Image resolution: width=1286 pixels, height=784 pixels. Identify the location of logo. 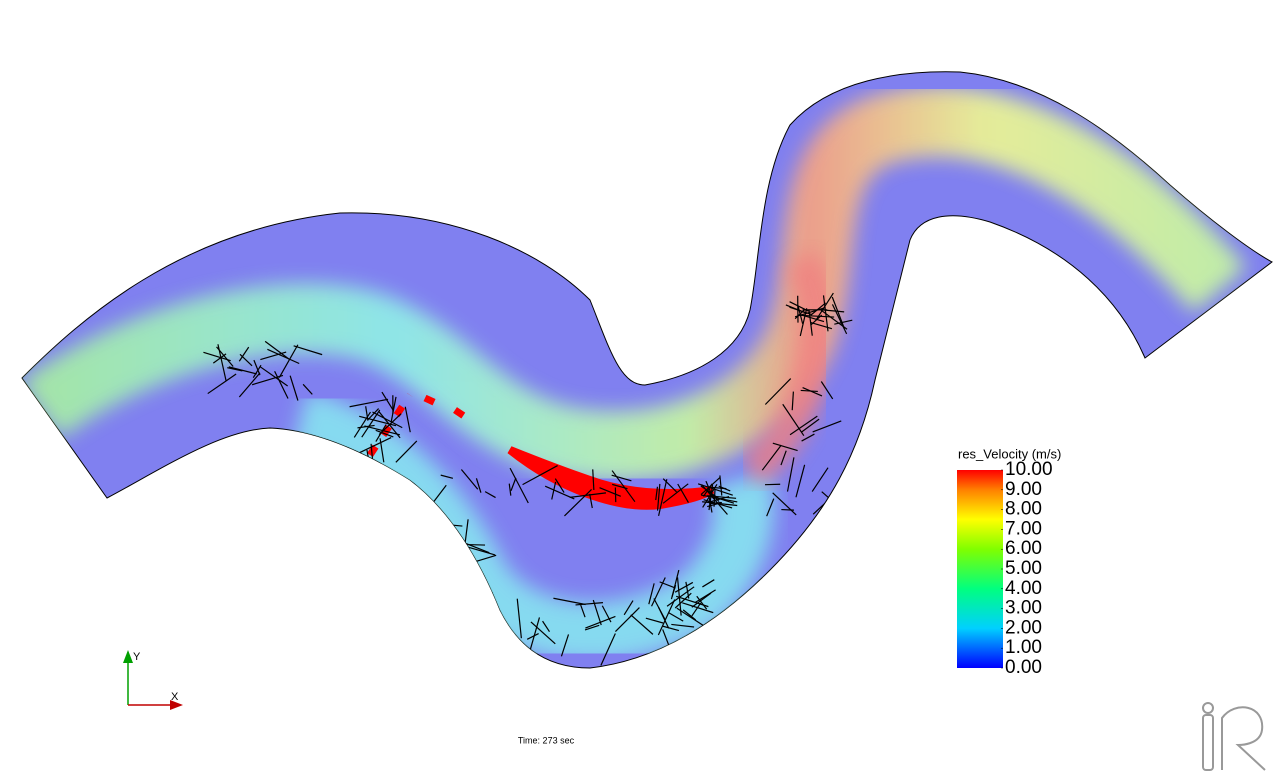
(1234, 736).